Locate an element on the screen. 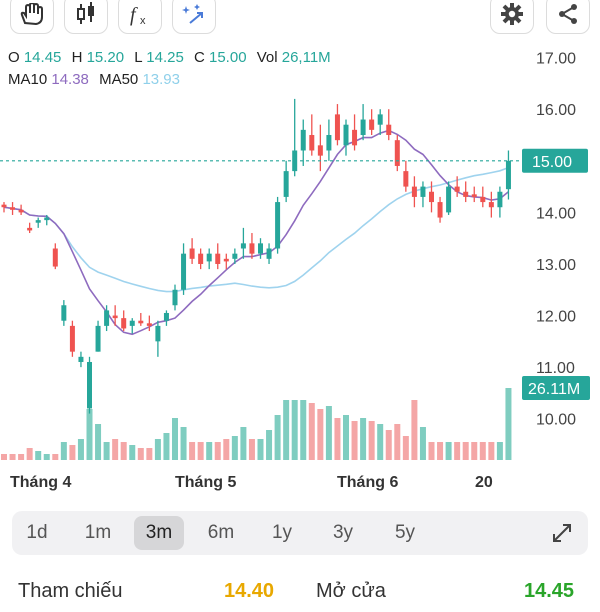  gear-icon is located at coordinates (512, 14).